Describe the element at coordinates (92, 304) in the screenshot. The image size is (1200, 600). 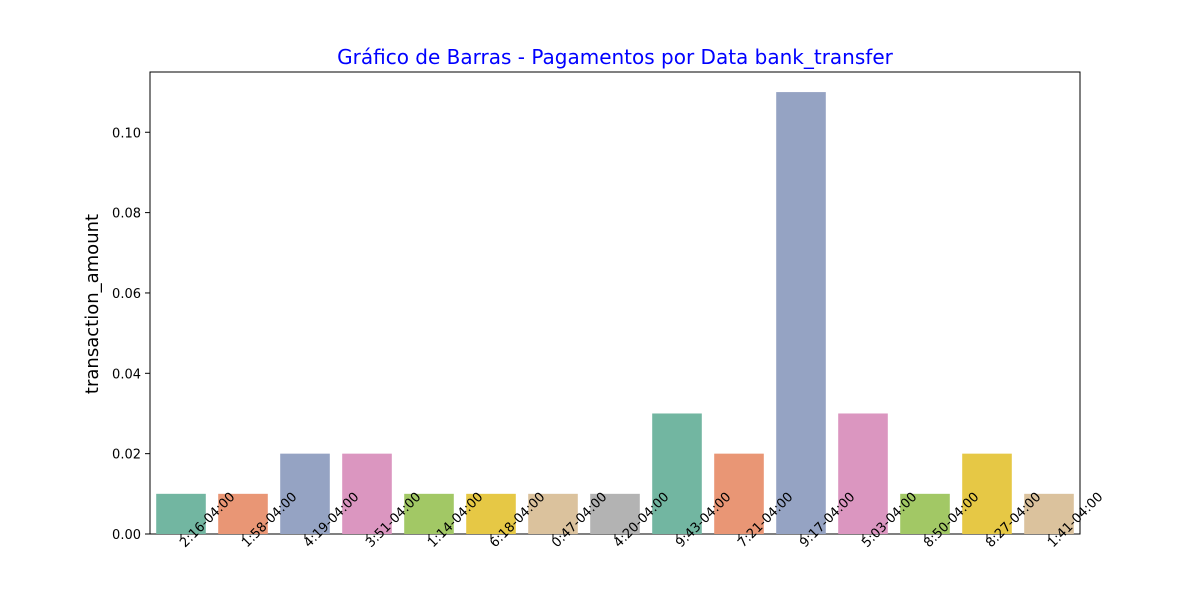
I see `y-axis-label: transaction_amount` at that location.